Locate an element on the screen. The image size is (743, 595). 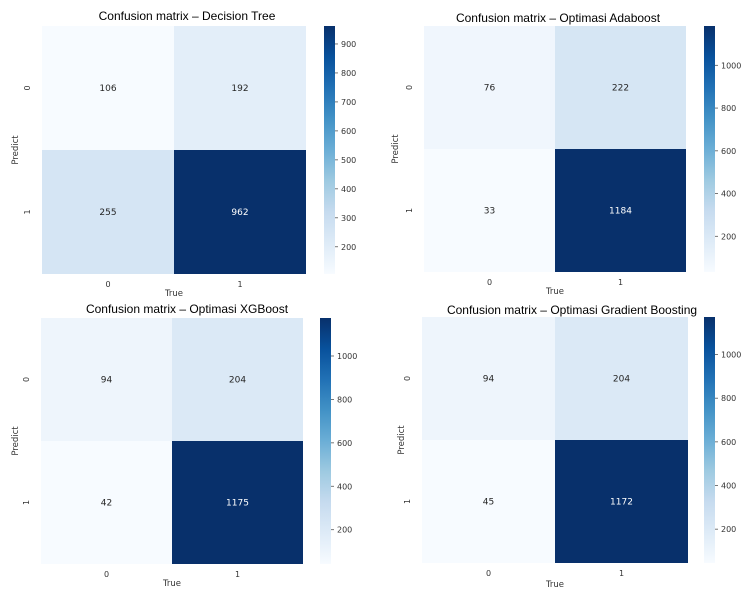
cell-value: 222 is located at coordinates (620, 89).